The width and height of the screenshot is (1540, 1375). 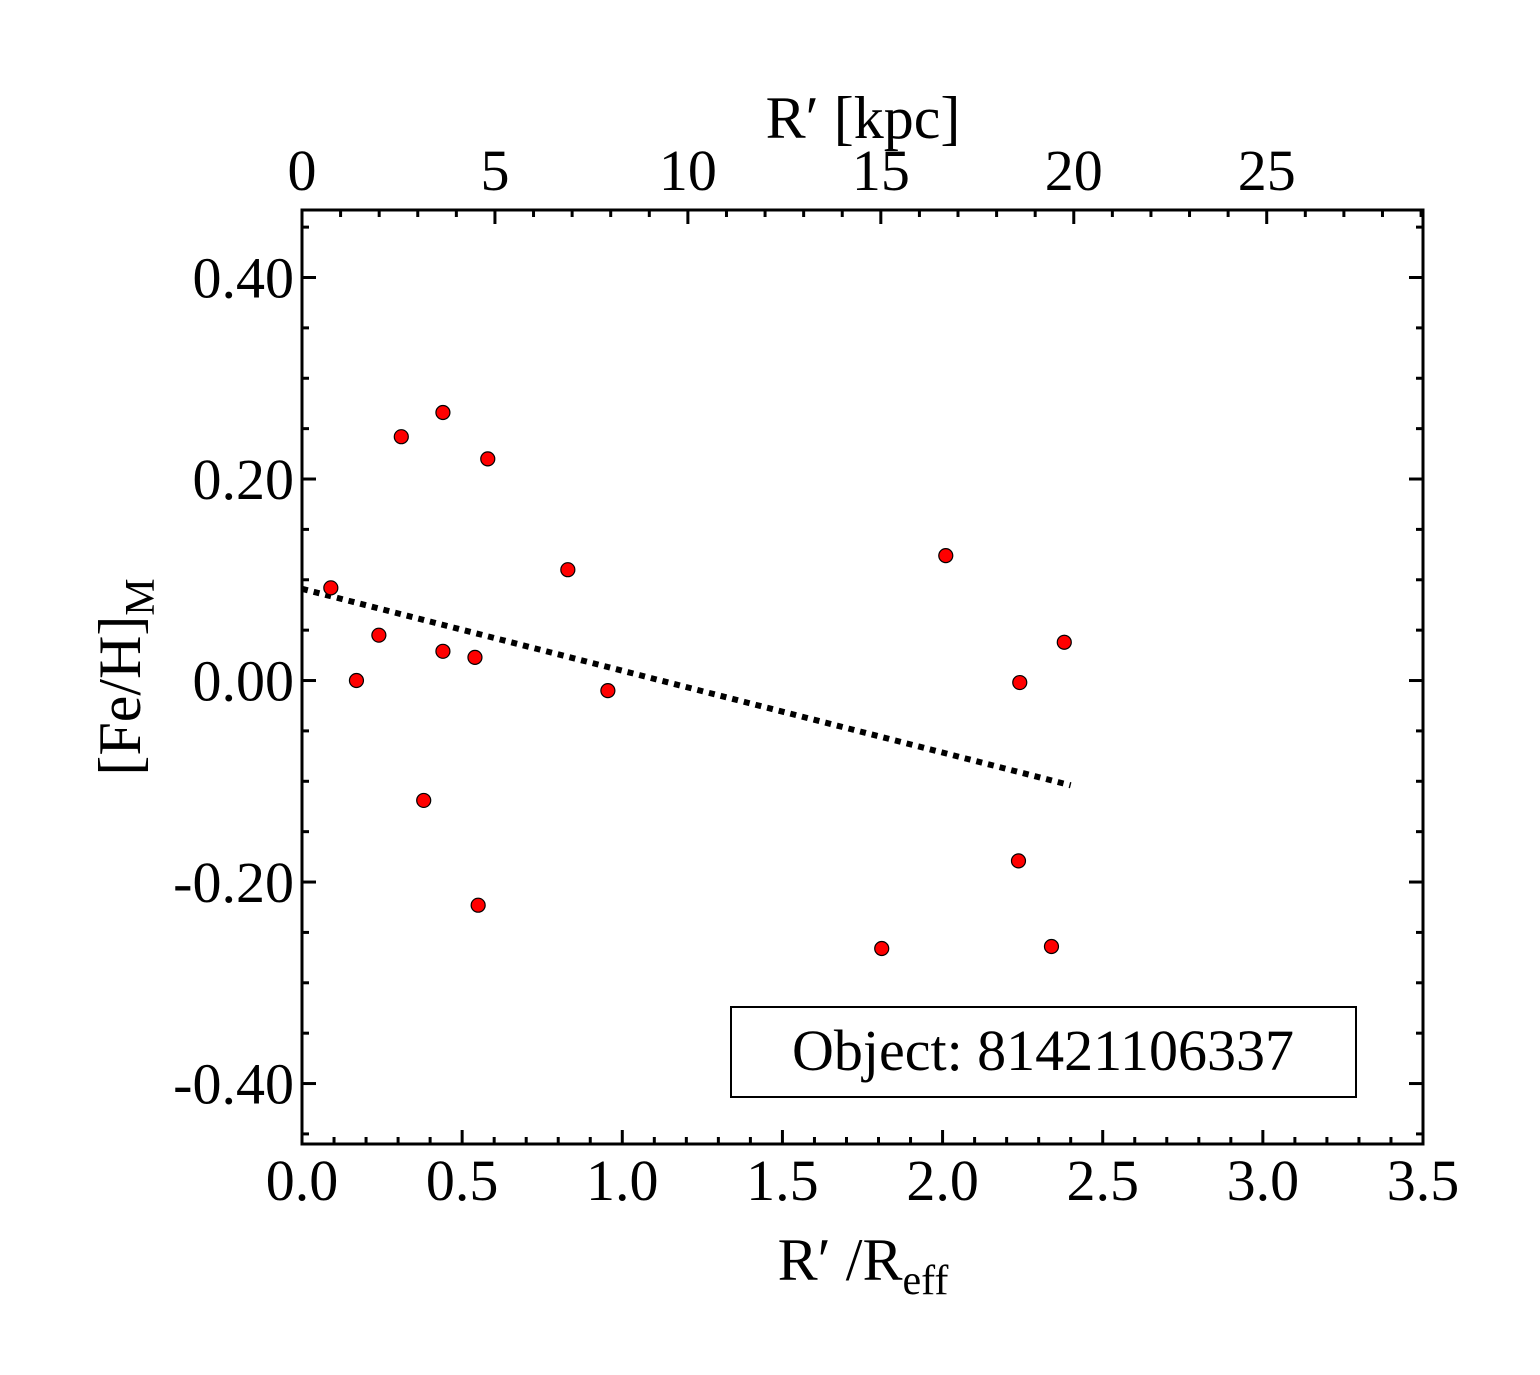 What do you see at coordinates (840, 1260) in the screenshot?
I see `x-axis-title-main: R′ /R` at bounding box center [840, 1260].